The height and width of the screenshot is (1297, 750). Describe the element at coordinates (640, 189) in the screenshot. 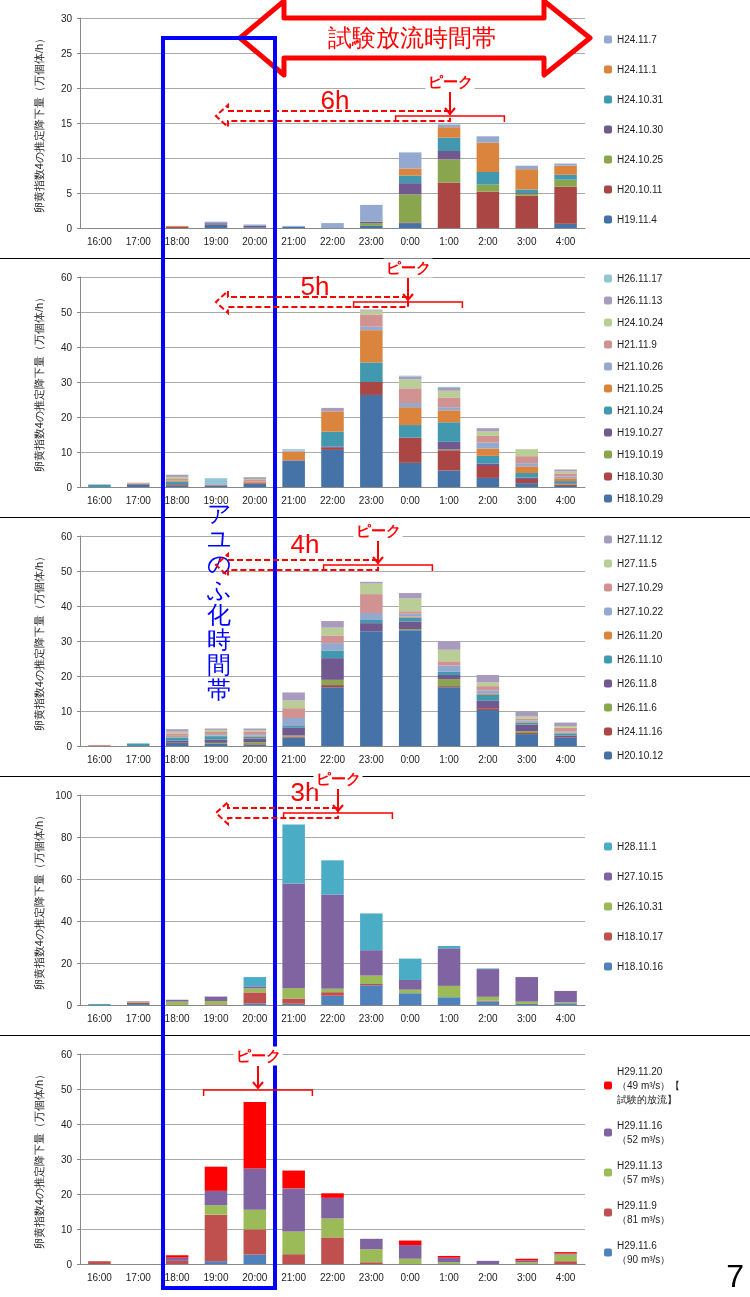

I see `legend-label: H20.10.11` at that location.